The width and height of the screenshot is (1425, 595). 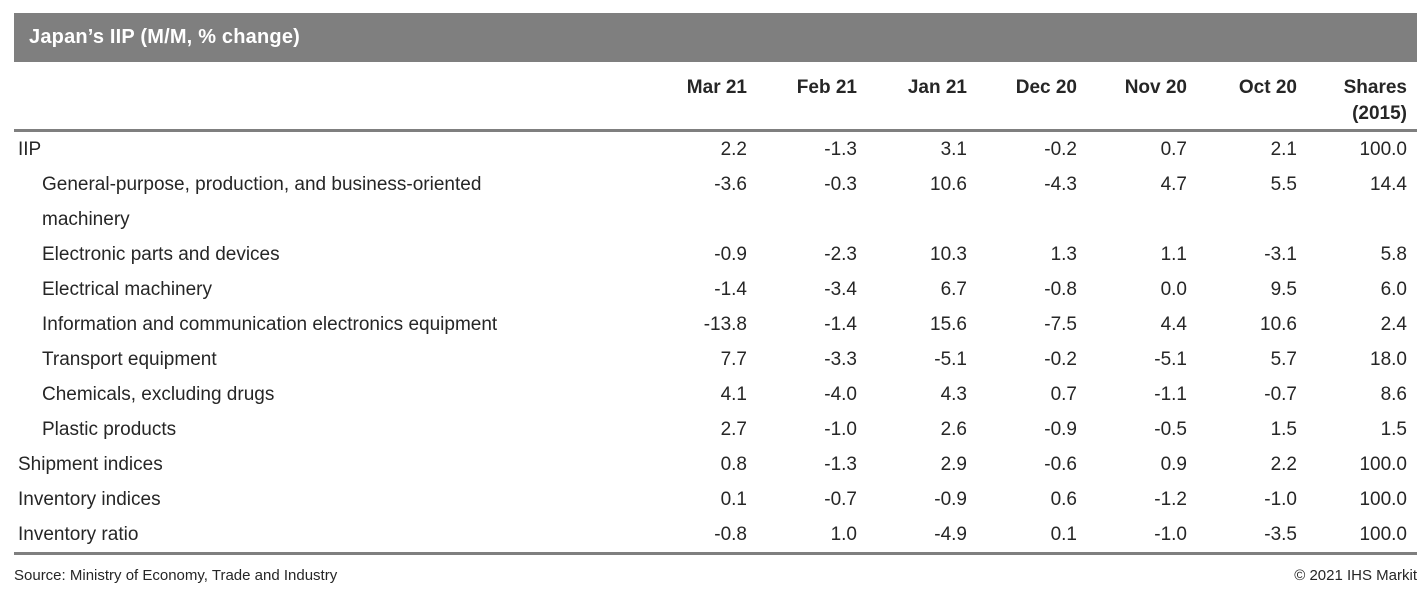 I want to click on cell-value: 0.8, so click(x=733, y=464).